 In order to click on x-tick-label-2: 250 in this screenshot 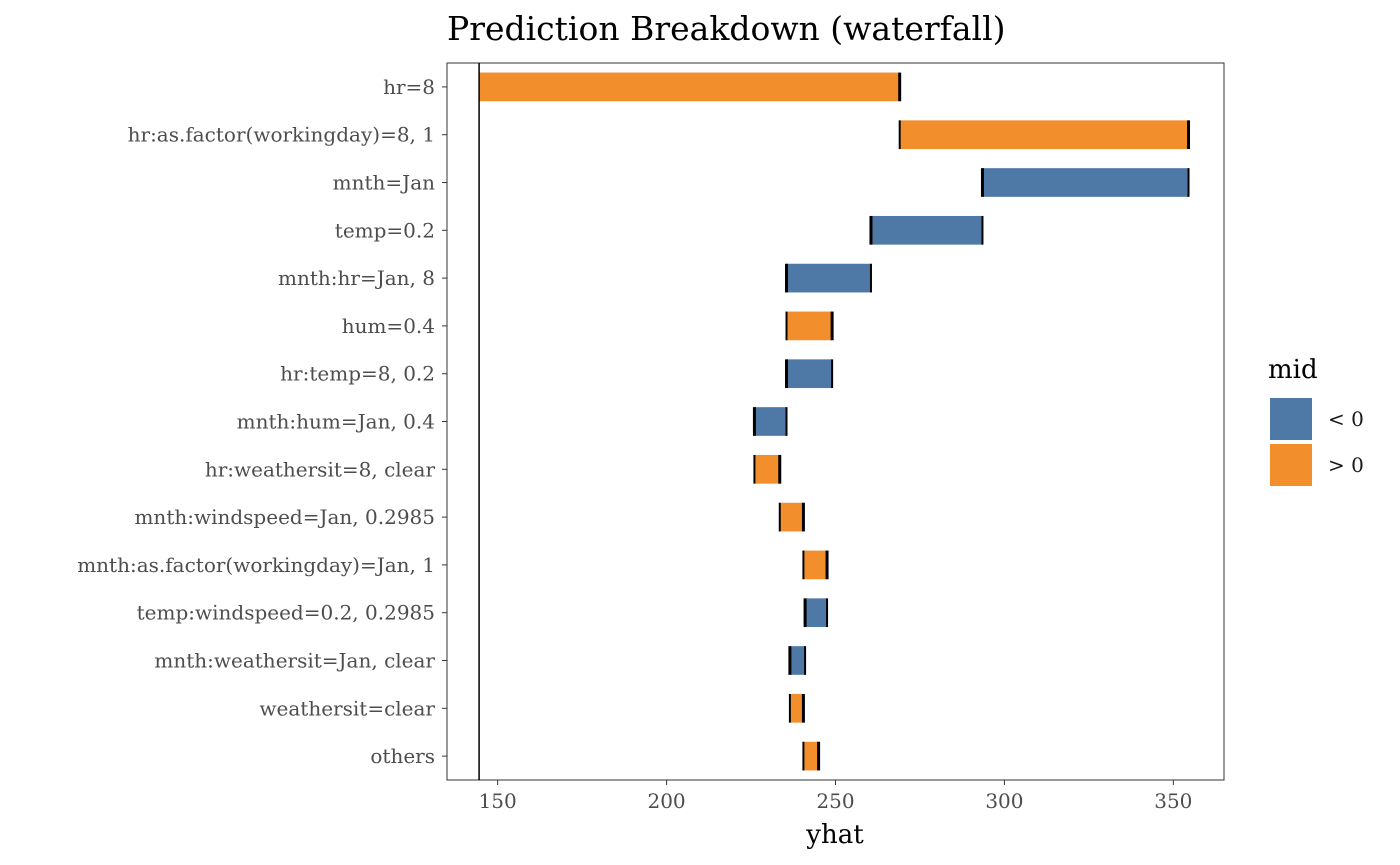, I will do `click(835, 801)`.